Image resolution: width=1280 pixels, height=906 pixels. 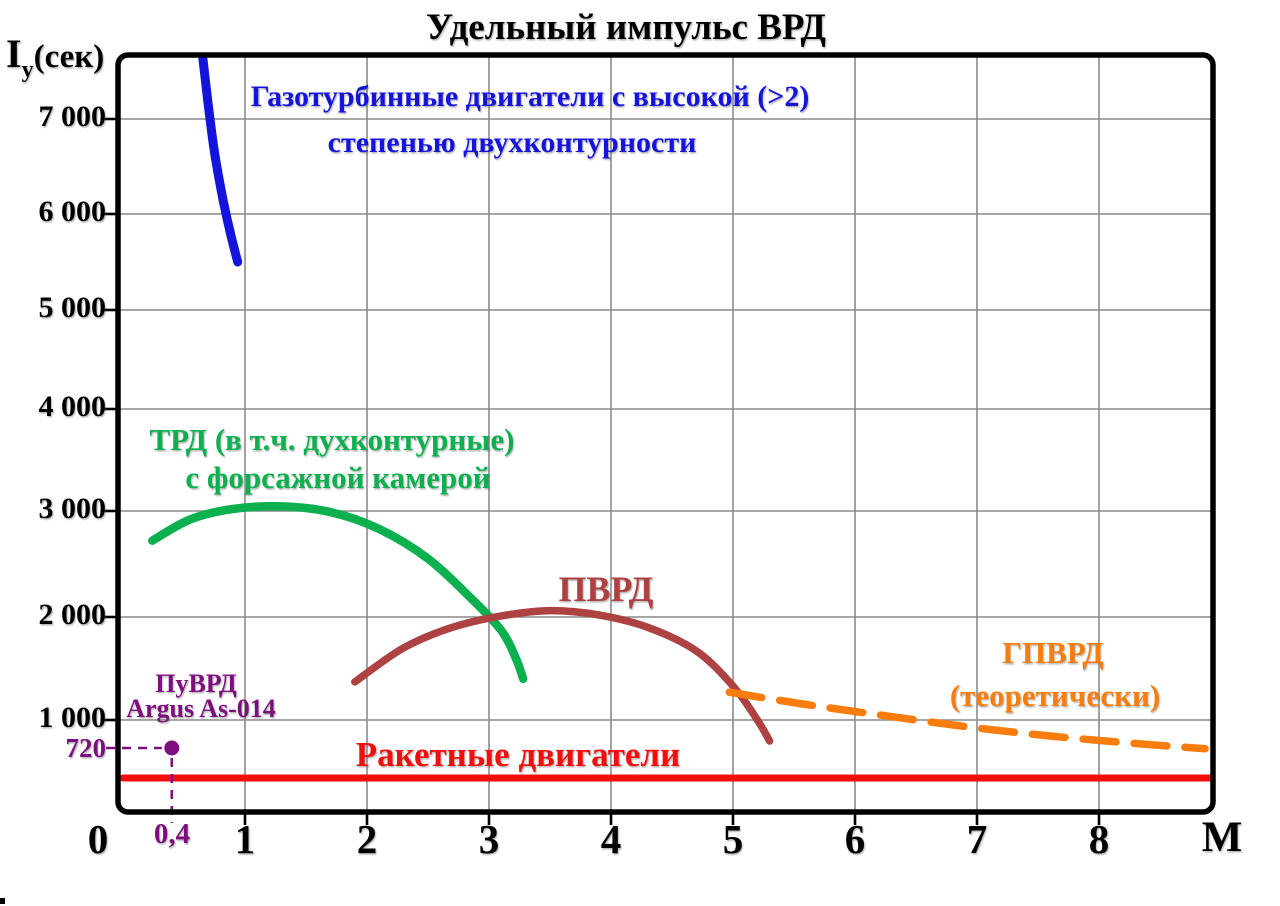 What do you see at coordinates (518, 754) in the screenshot?
I see `series-label-rocket: Ракетные двигатели` at bounding box center [518, 754].